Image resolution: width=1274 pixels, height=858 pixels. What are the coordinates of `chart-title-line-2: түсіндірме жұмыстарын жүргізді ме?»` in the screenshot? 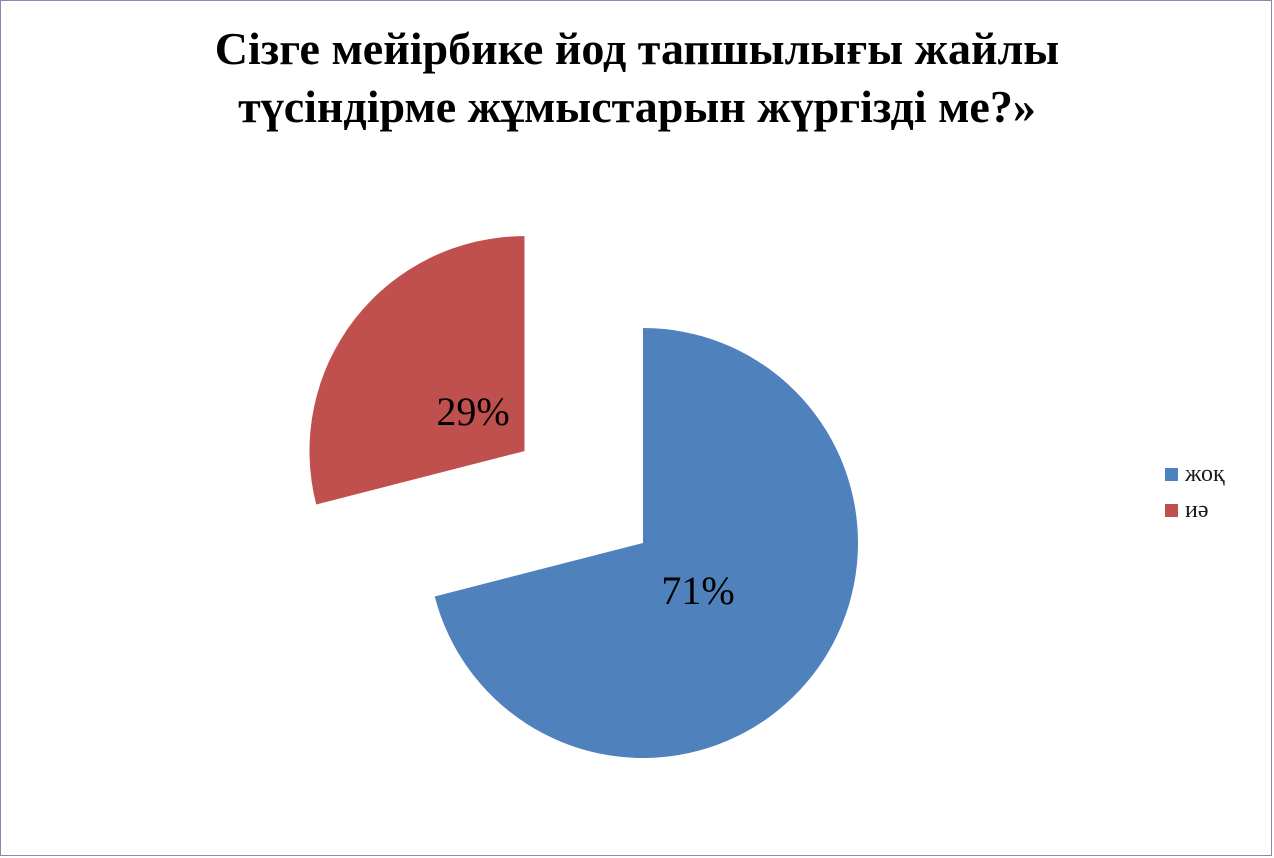 It's located at (637, 106).